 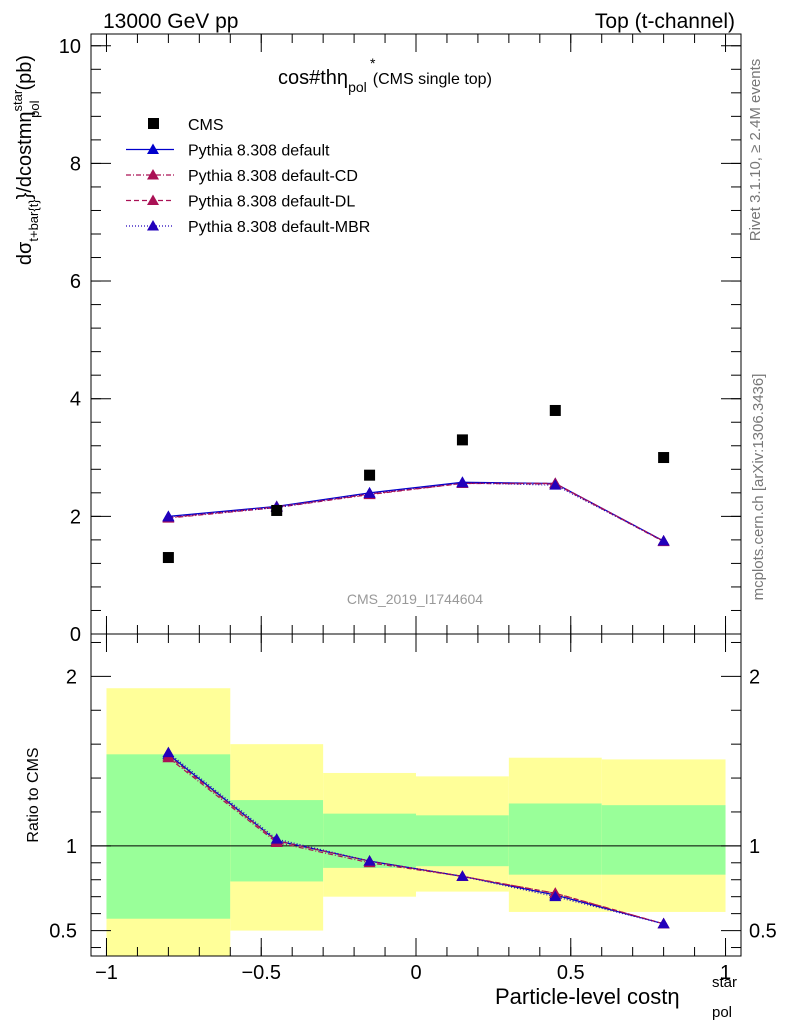 I want to click on xlabel: Particle-level costη star pol, so click(x=616, y=997).